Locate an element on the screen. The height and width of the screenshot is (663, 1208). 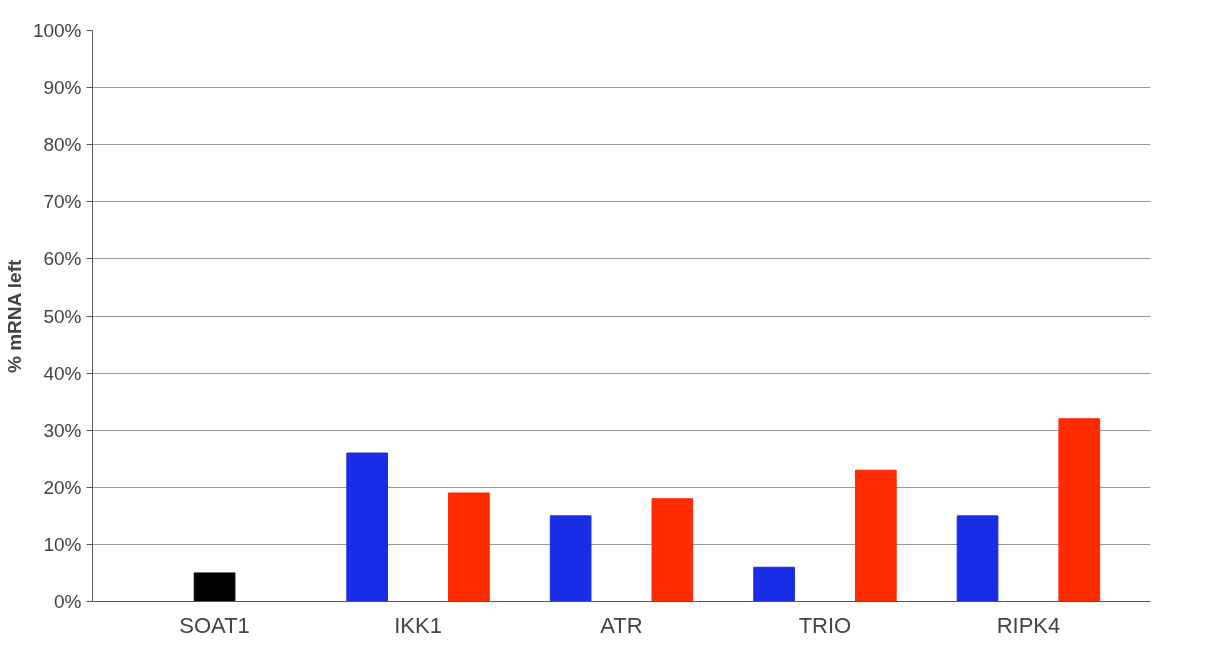
y-tick-label: 100% is located at coordinates (57, 30).